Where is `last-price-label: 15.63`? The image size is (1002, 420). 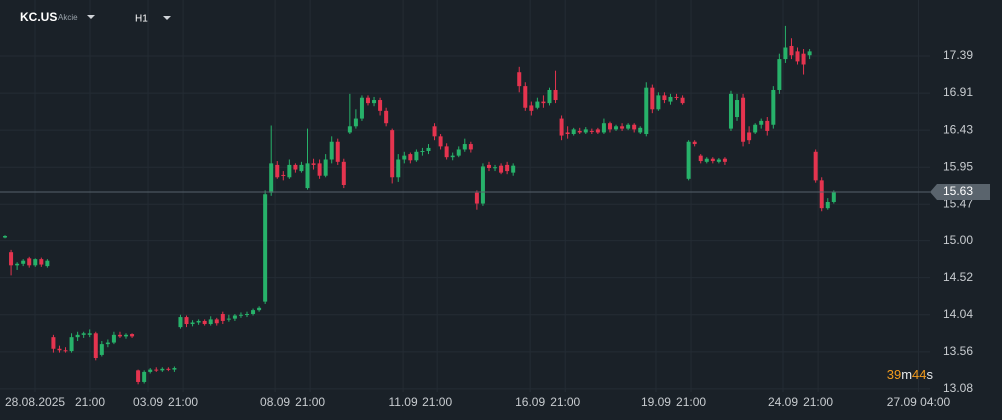 last-price-label: 15.63 is located at coordinates (958, 191).